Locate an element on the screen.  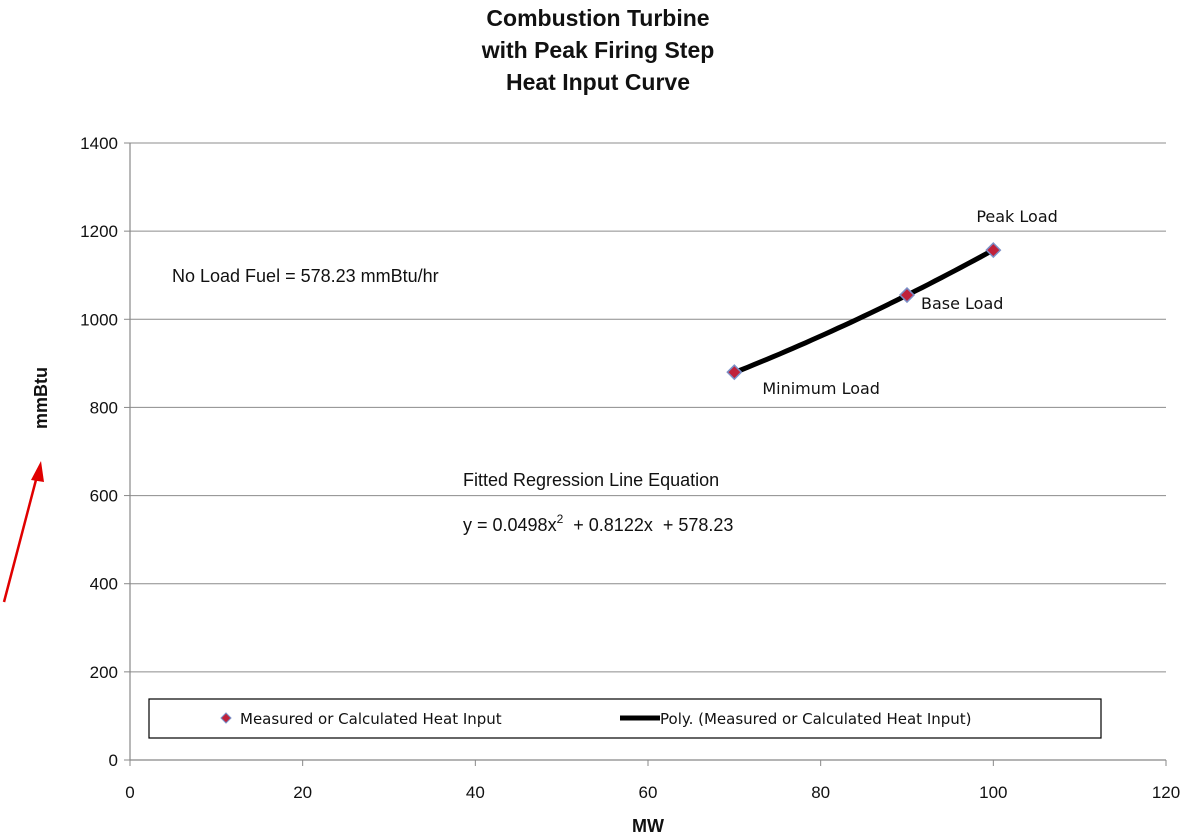
legend-series-1: Measured or Calculated Heat Input is located at coordinates (371, 719).